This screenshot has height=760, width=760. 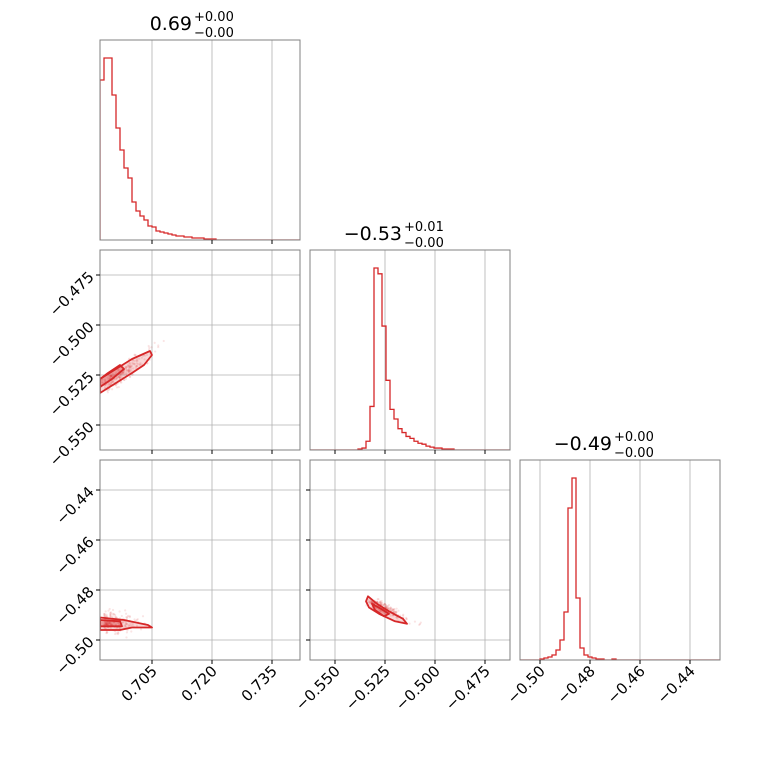 What do you see at coordinates (176, 582) in the screenshot?
I see `panel-2-0: 0.705 0.720 0.735 −0.50 −0.48 −0.46 −0.44` at bounding box center [176, 582].